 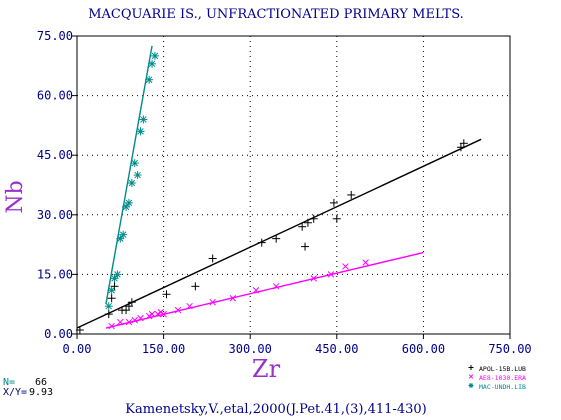 I want to click on y-tick-label: 75.00, so click(x=55, y=36).